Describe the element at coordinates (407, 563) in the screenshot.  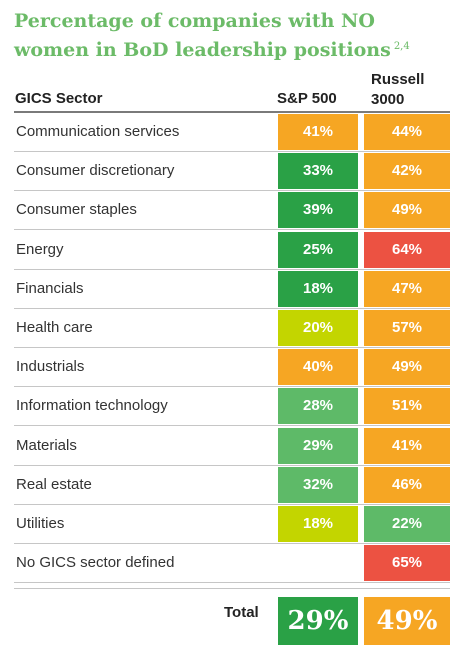
I see `russell3000-value-cell: 65%` at that location.